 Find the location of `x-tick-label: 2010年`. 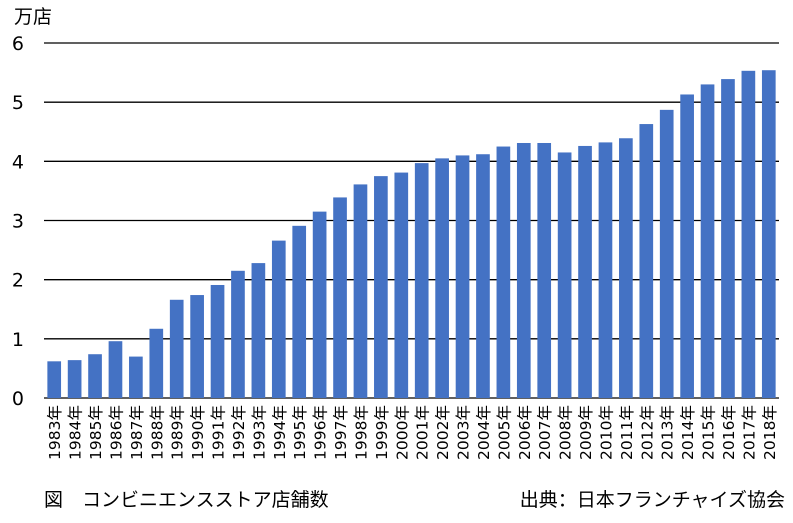

x-tick-label: 2010年 is located at coordinates (606, 432).